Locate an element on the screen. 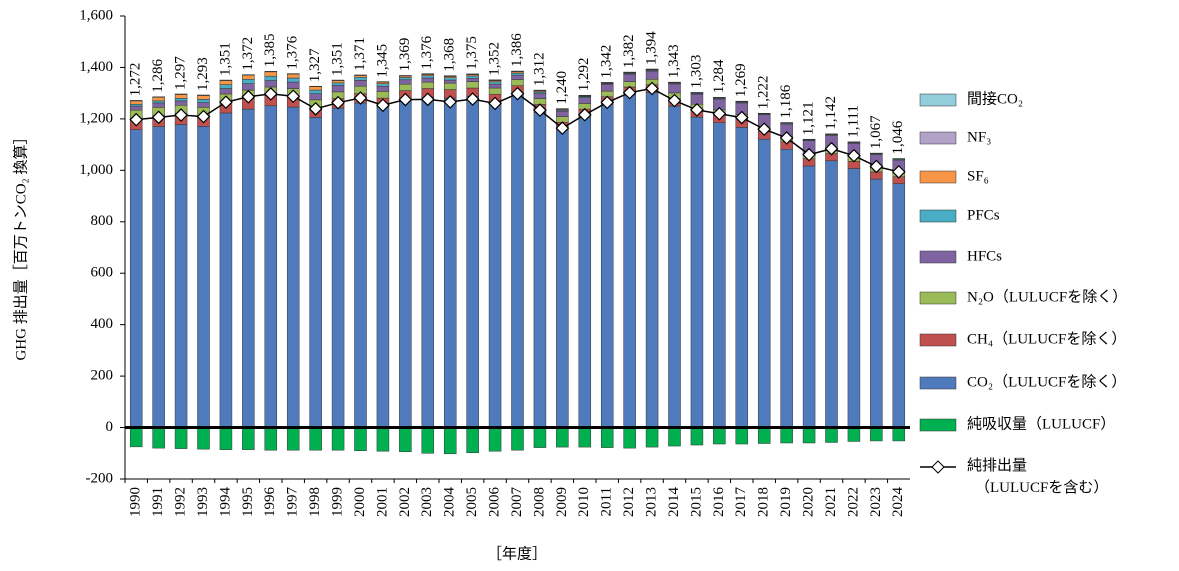 The width and height of the screenshot is (1179, 571). x-tick-label: 2007 is located at coordinates (517, 502).